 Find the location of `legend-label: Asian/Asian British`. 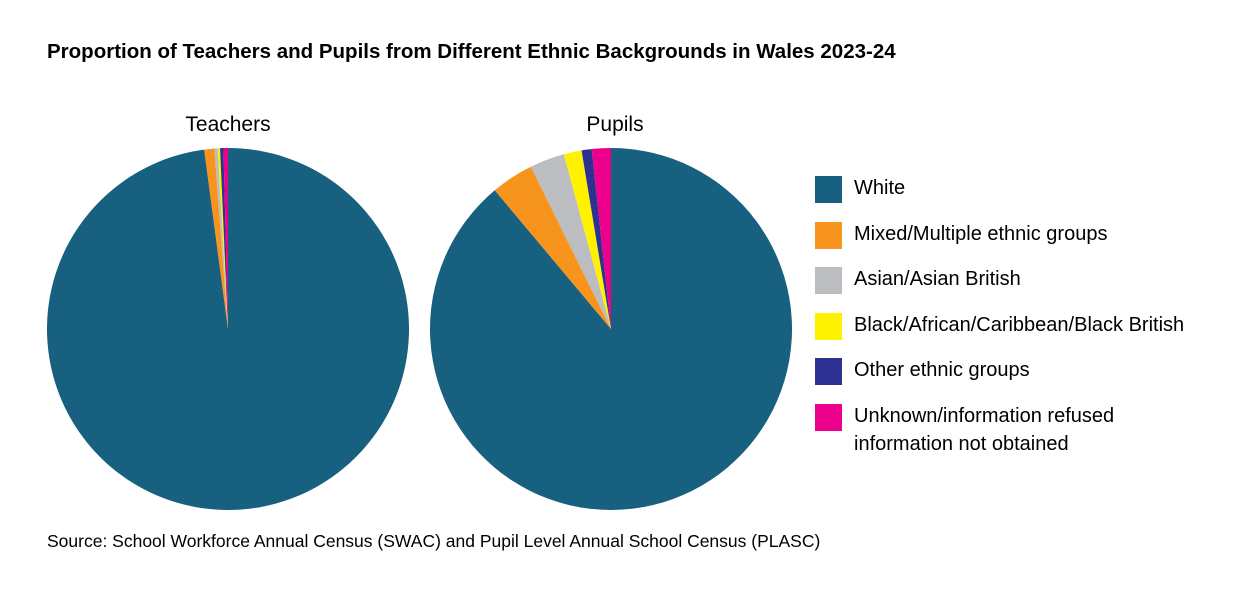

legend-label: Asian/Asian British is located at coordinates (937, 279).